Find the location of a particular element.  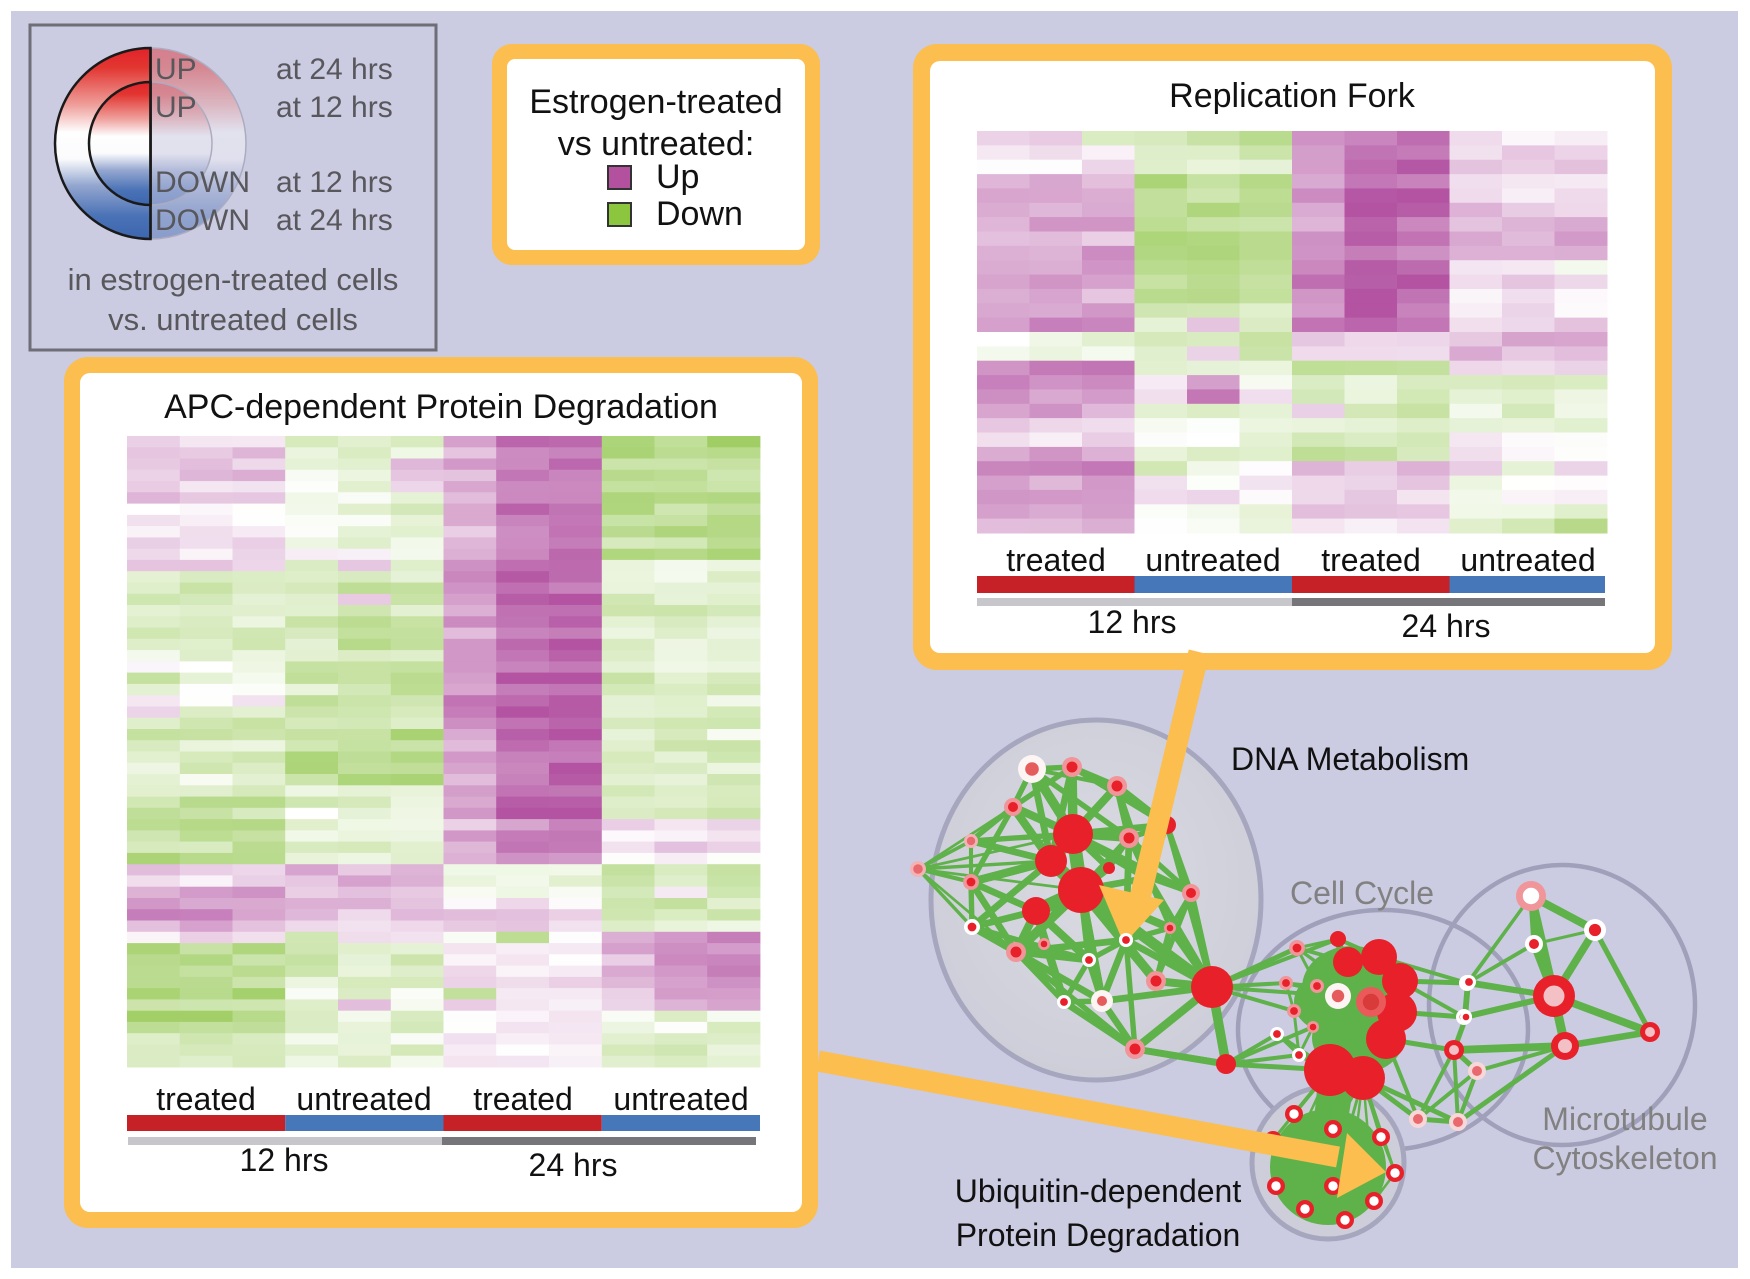

svg-text: Microtubule is located at coordinates (1624, 1119).